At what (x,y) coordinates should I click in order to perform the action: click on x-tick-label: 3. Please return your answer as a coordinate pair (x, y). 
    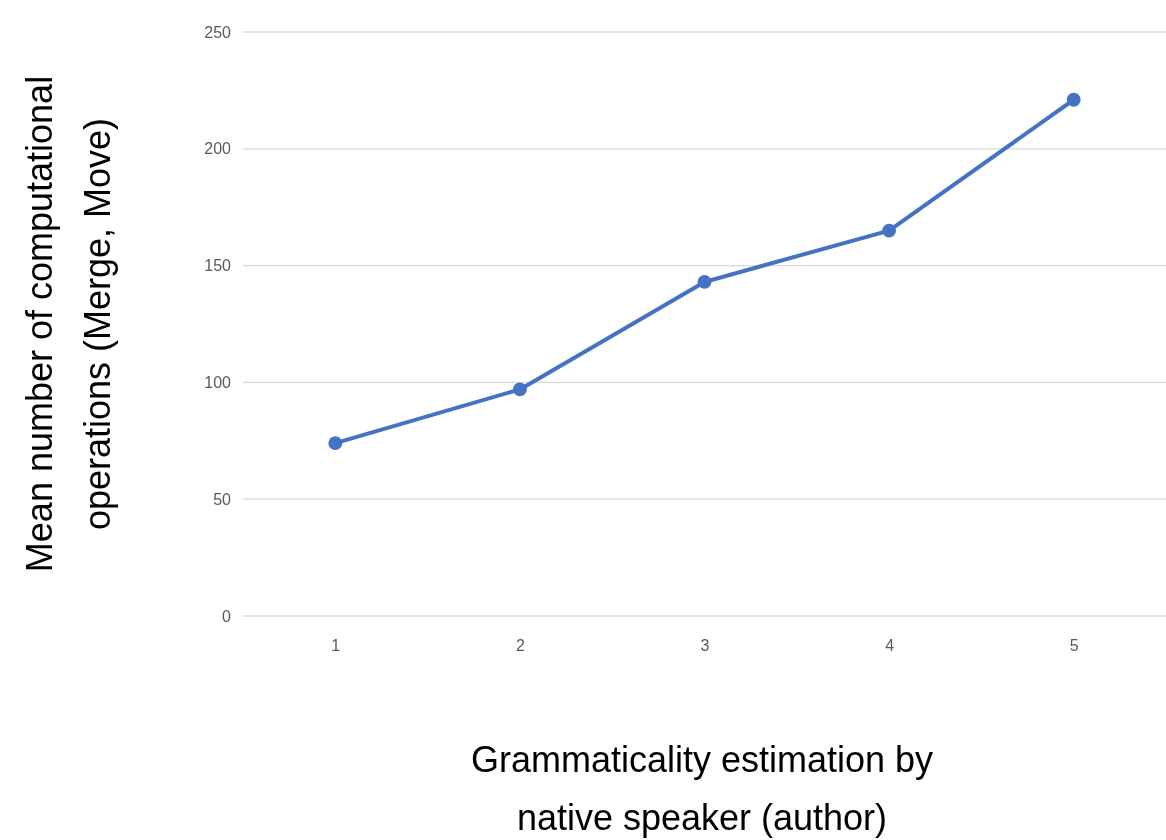
    Looking at the image, I should click on (705, 646).